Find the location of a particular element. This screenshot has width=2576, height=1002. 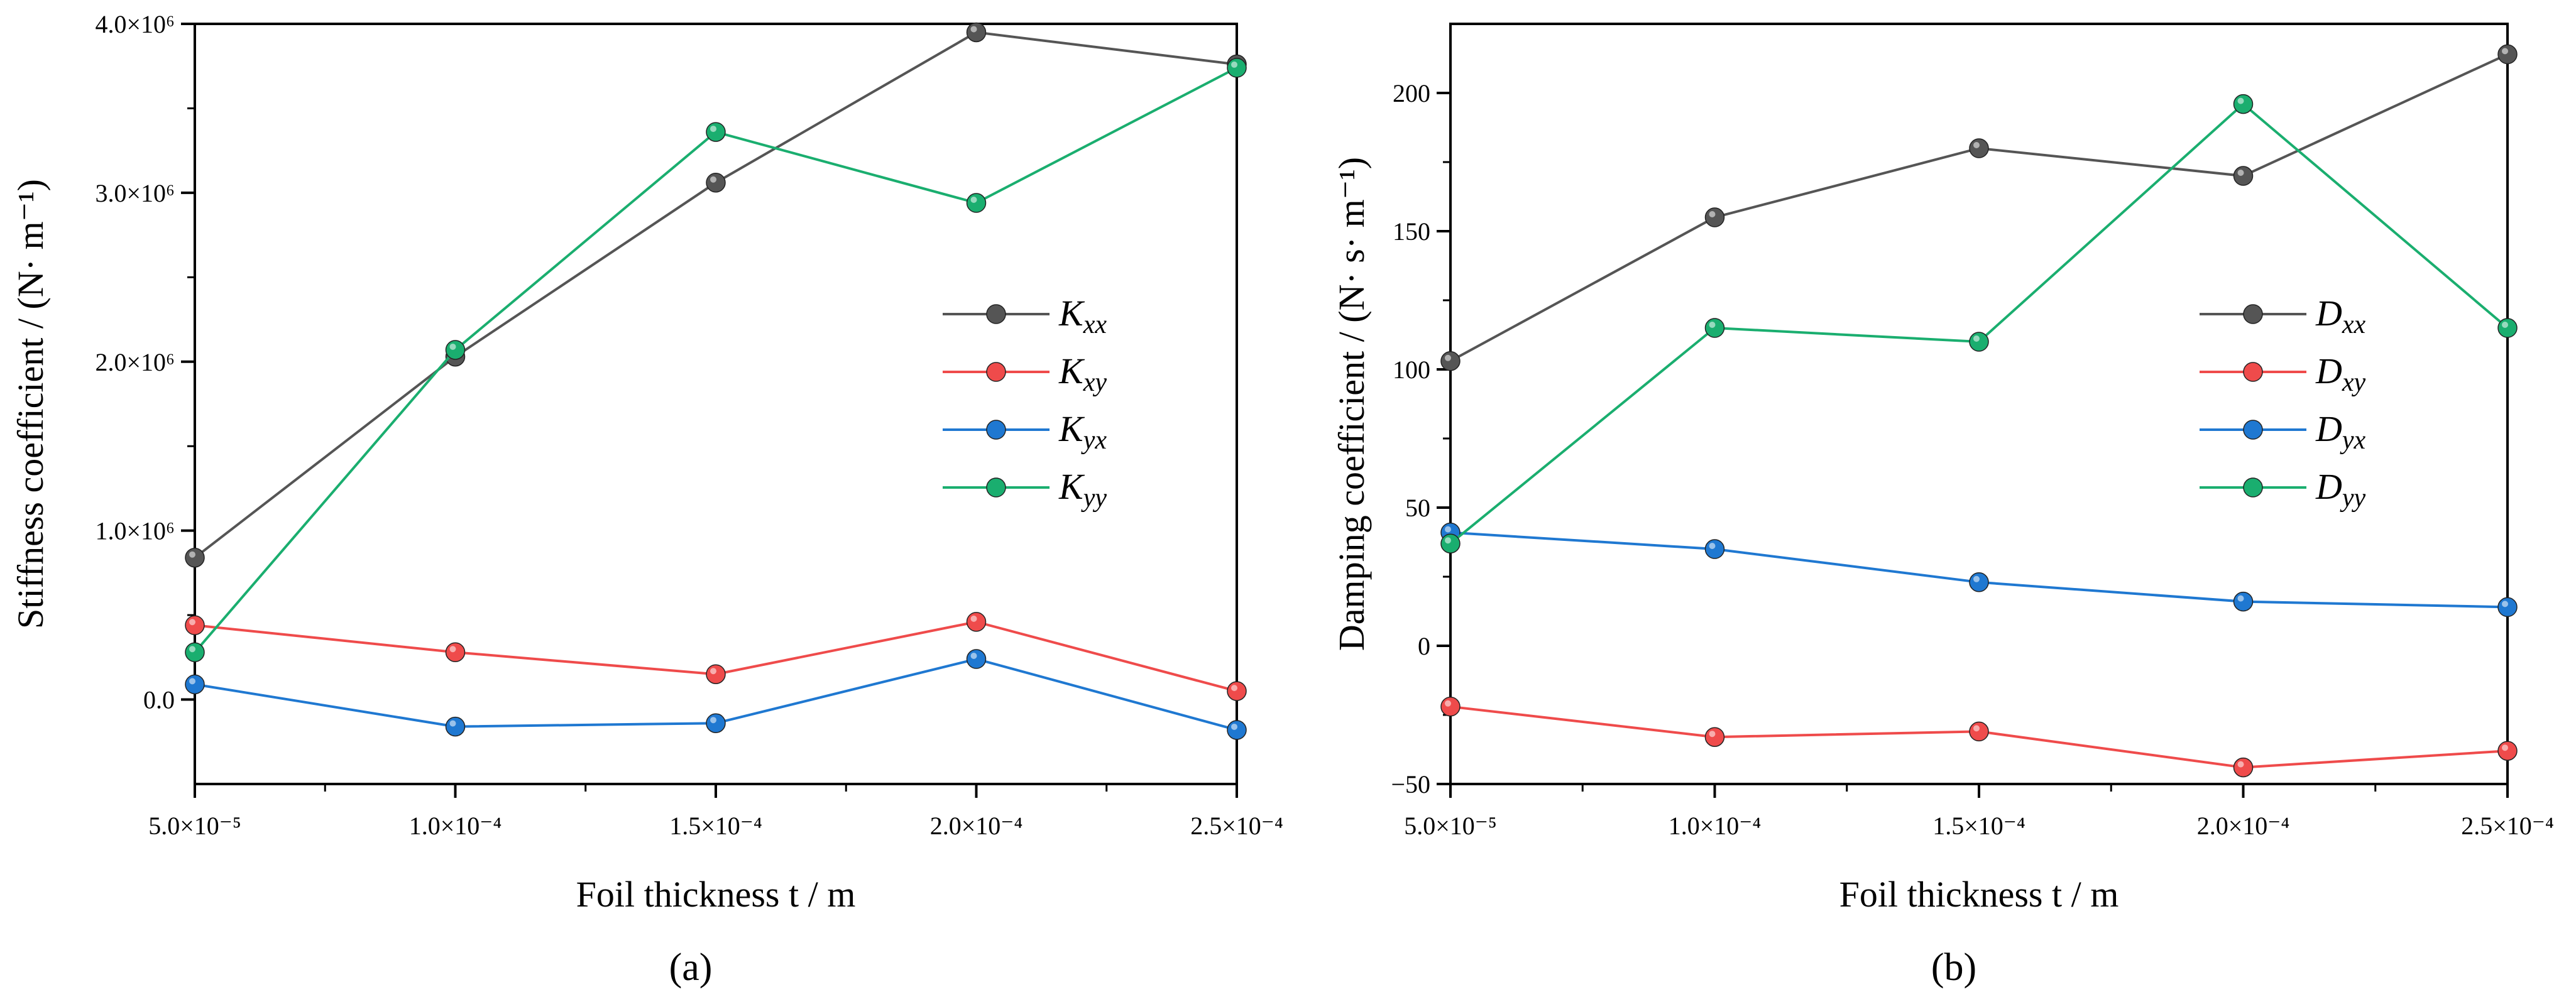

series-Dxx is located at coordinates (1979, 207).